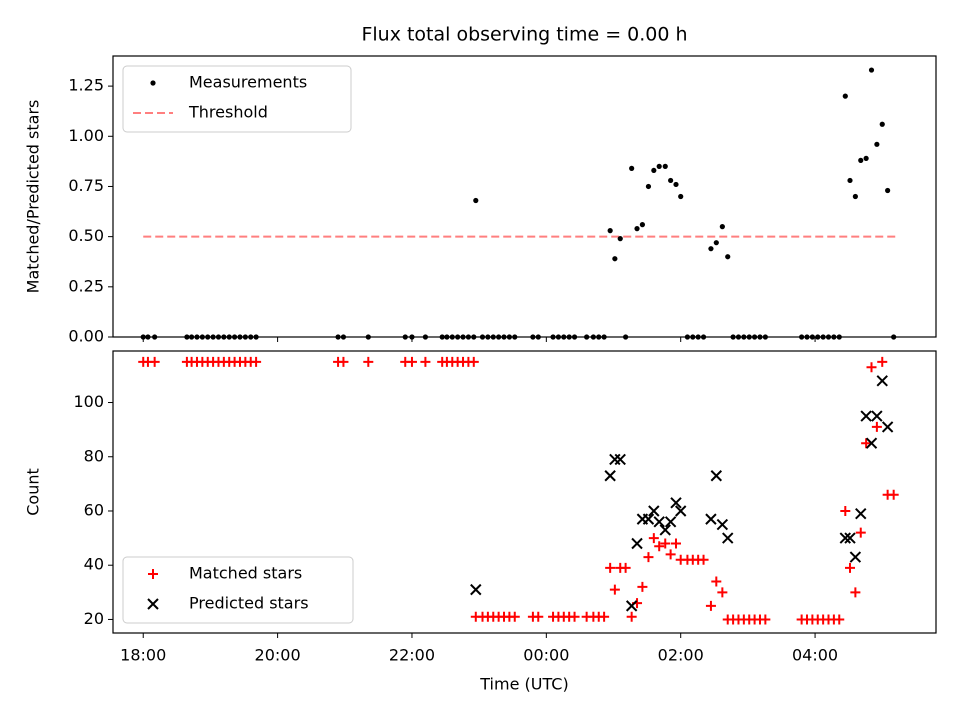  Describe the element at coordinates (94, 564) in the screenshot. I see `y-tick-label: 40` at that location.